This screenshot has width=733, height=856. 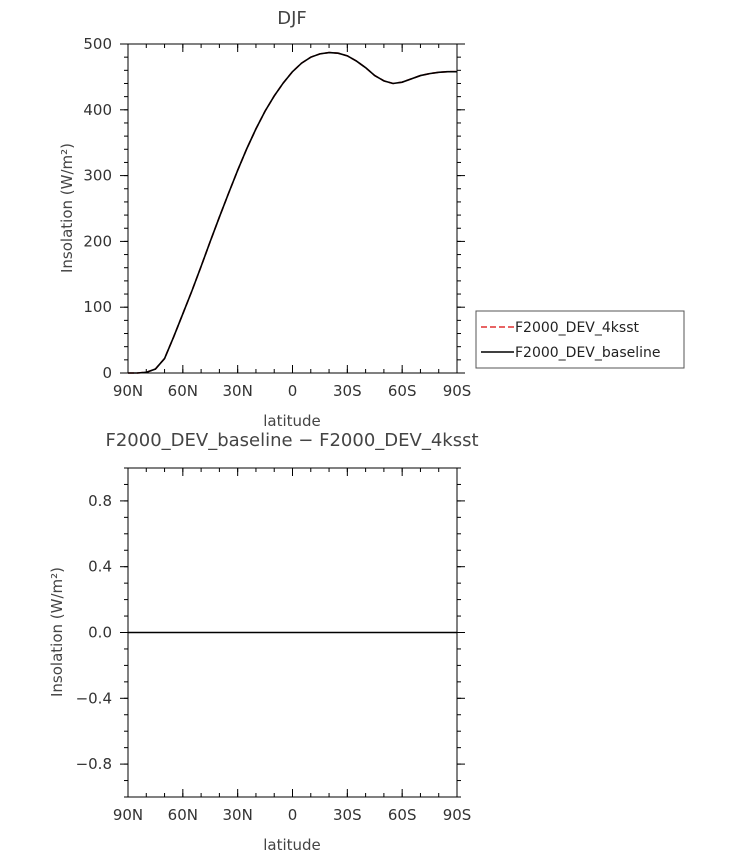 I want to click on legend: F2000_DEV_4ksst F2000_DEV_baseline, so click(x=580, y=339).